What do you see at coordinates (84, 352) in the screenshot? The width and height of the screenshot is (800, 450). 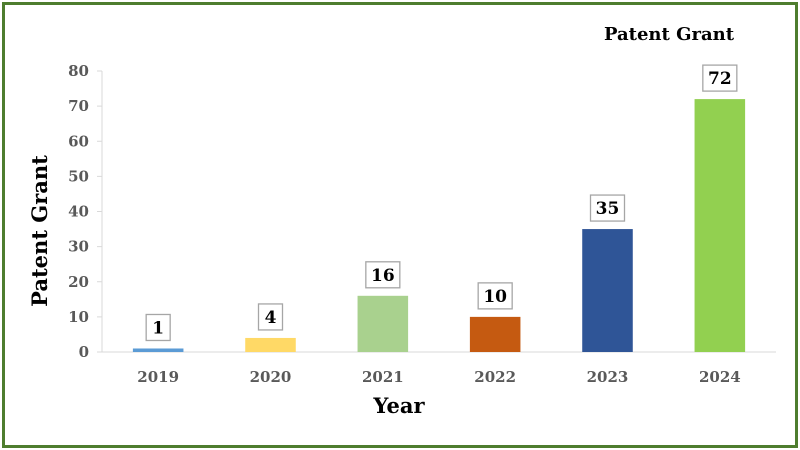 I see `y-tick-label: 0` at bounding box center [84, 352].